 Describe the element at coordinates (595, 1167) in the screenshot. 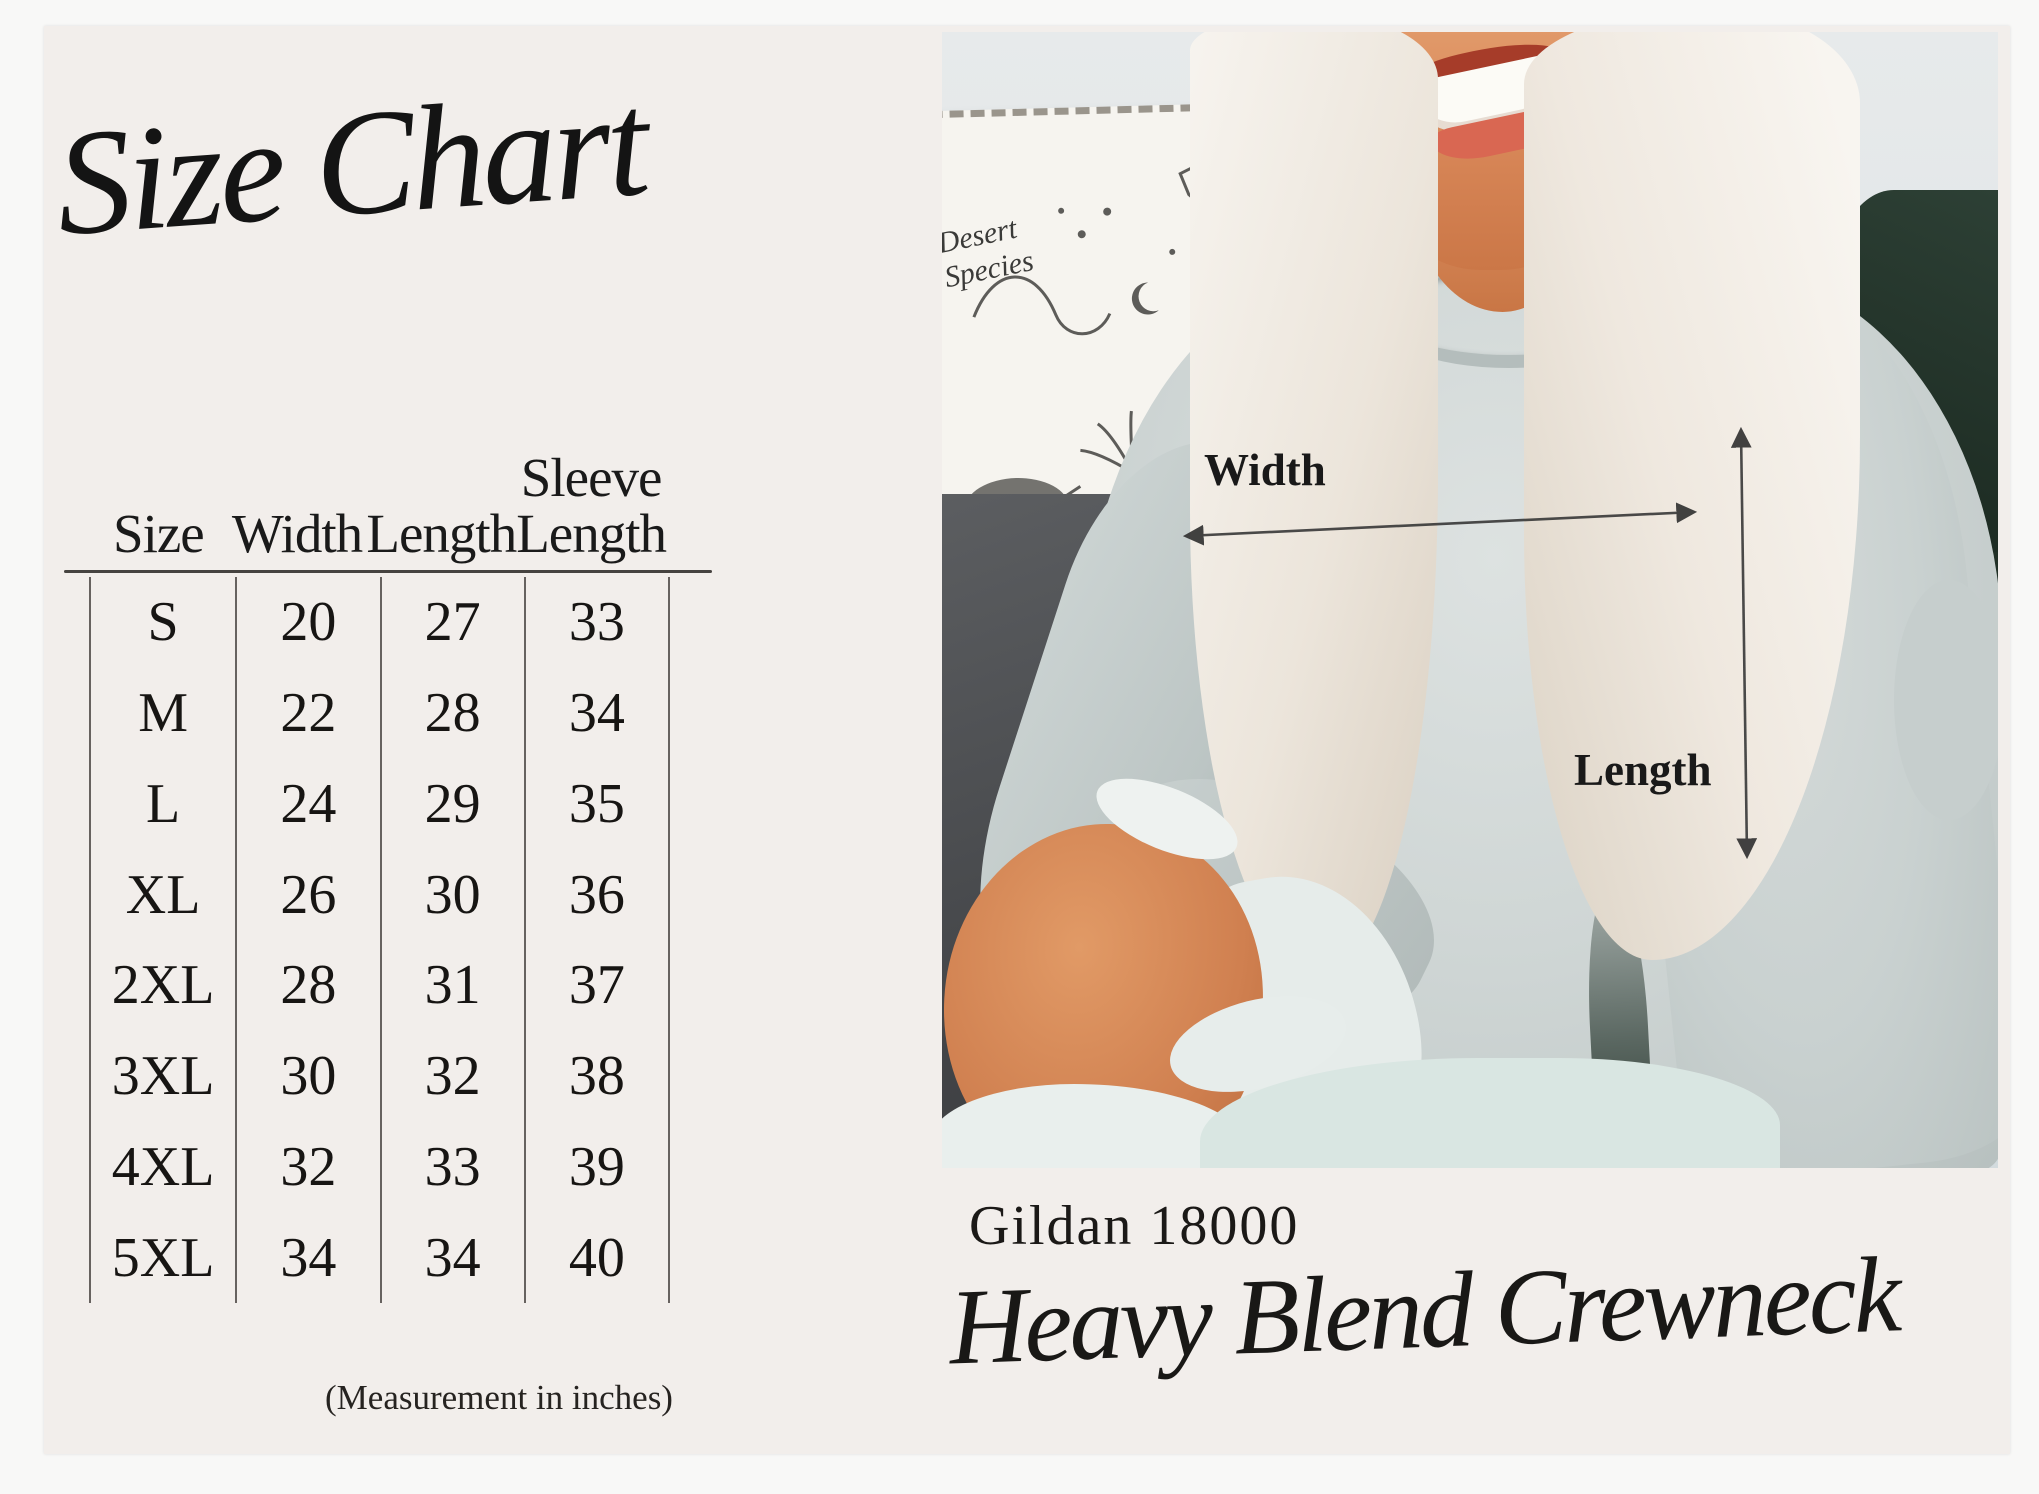

I see `sleeve-cell: 39` at that location.